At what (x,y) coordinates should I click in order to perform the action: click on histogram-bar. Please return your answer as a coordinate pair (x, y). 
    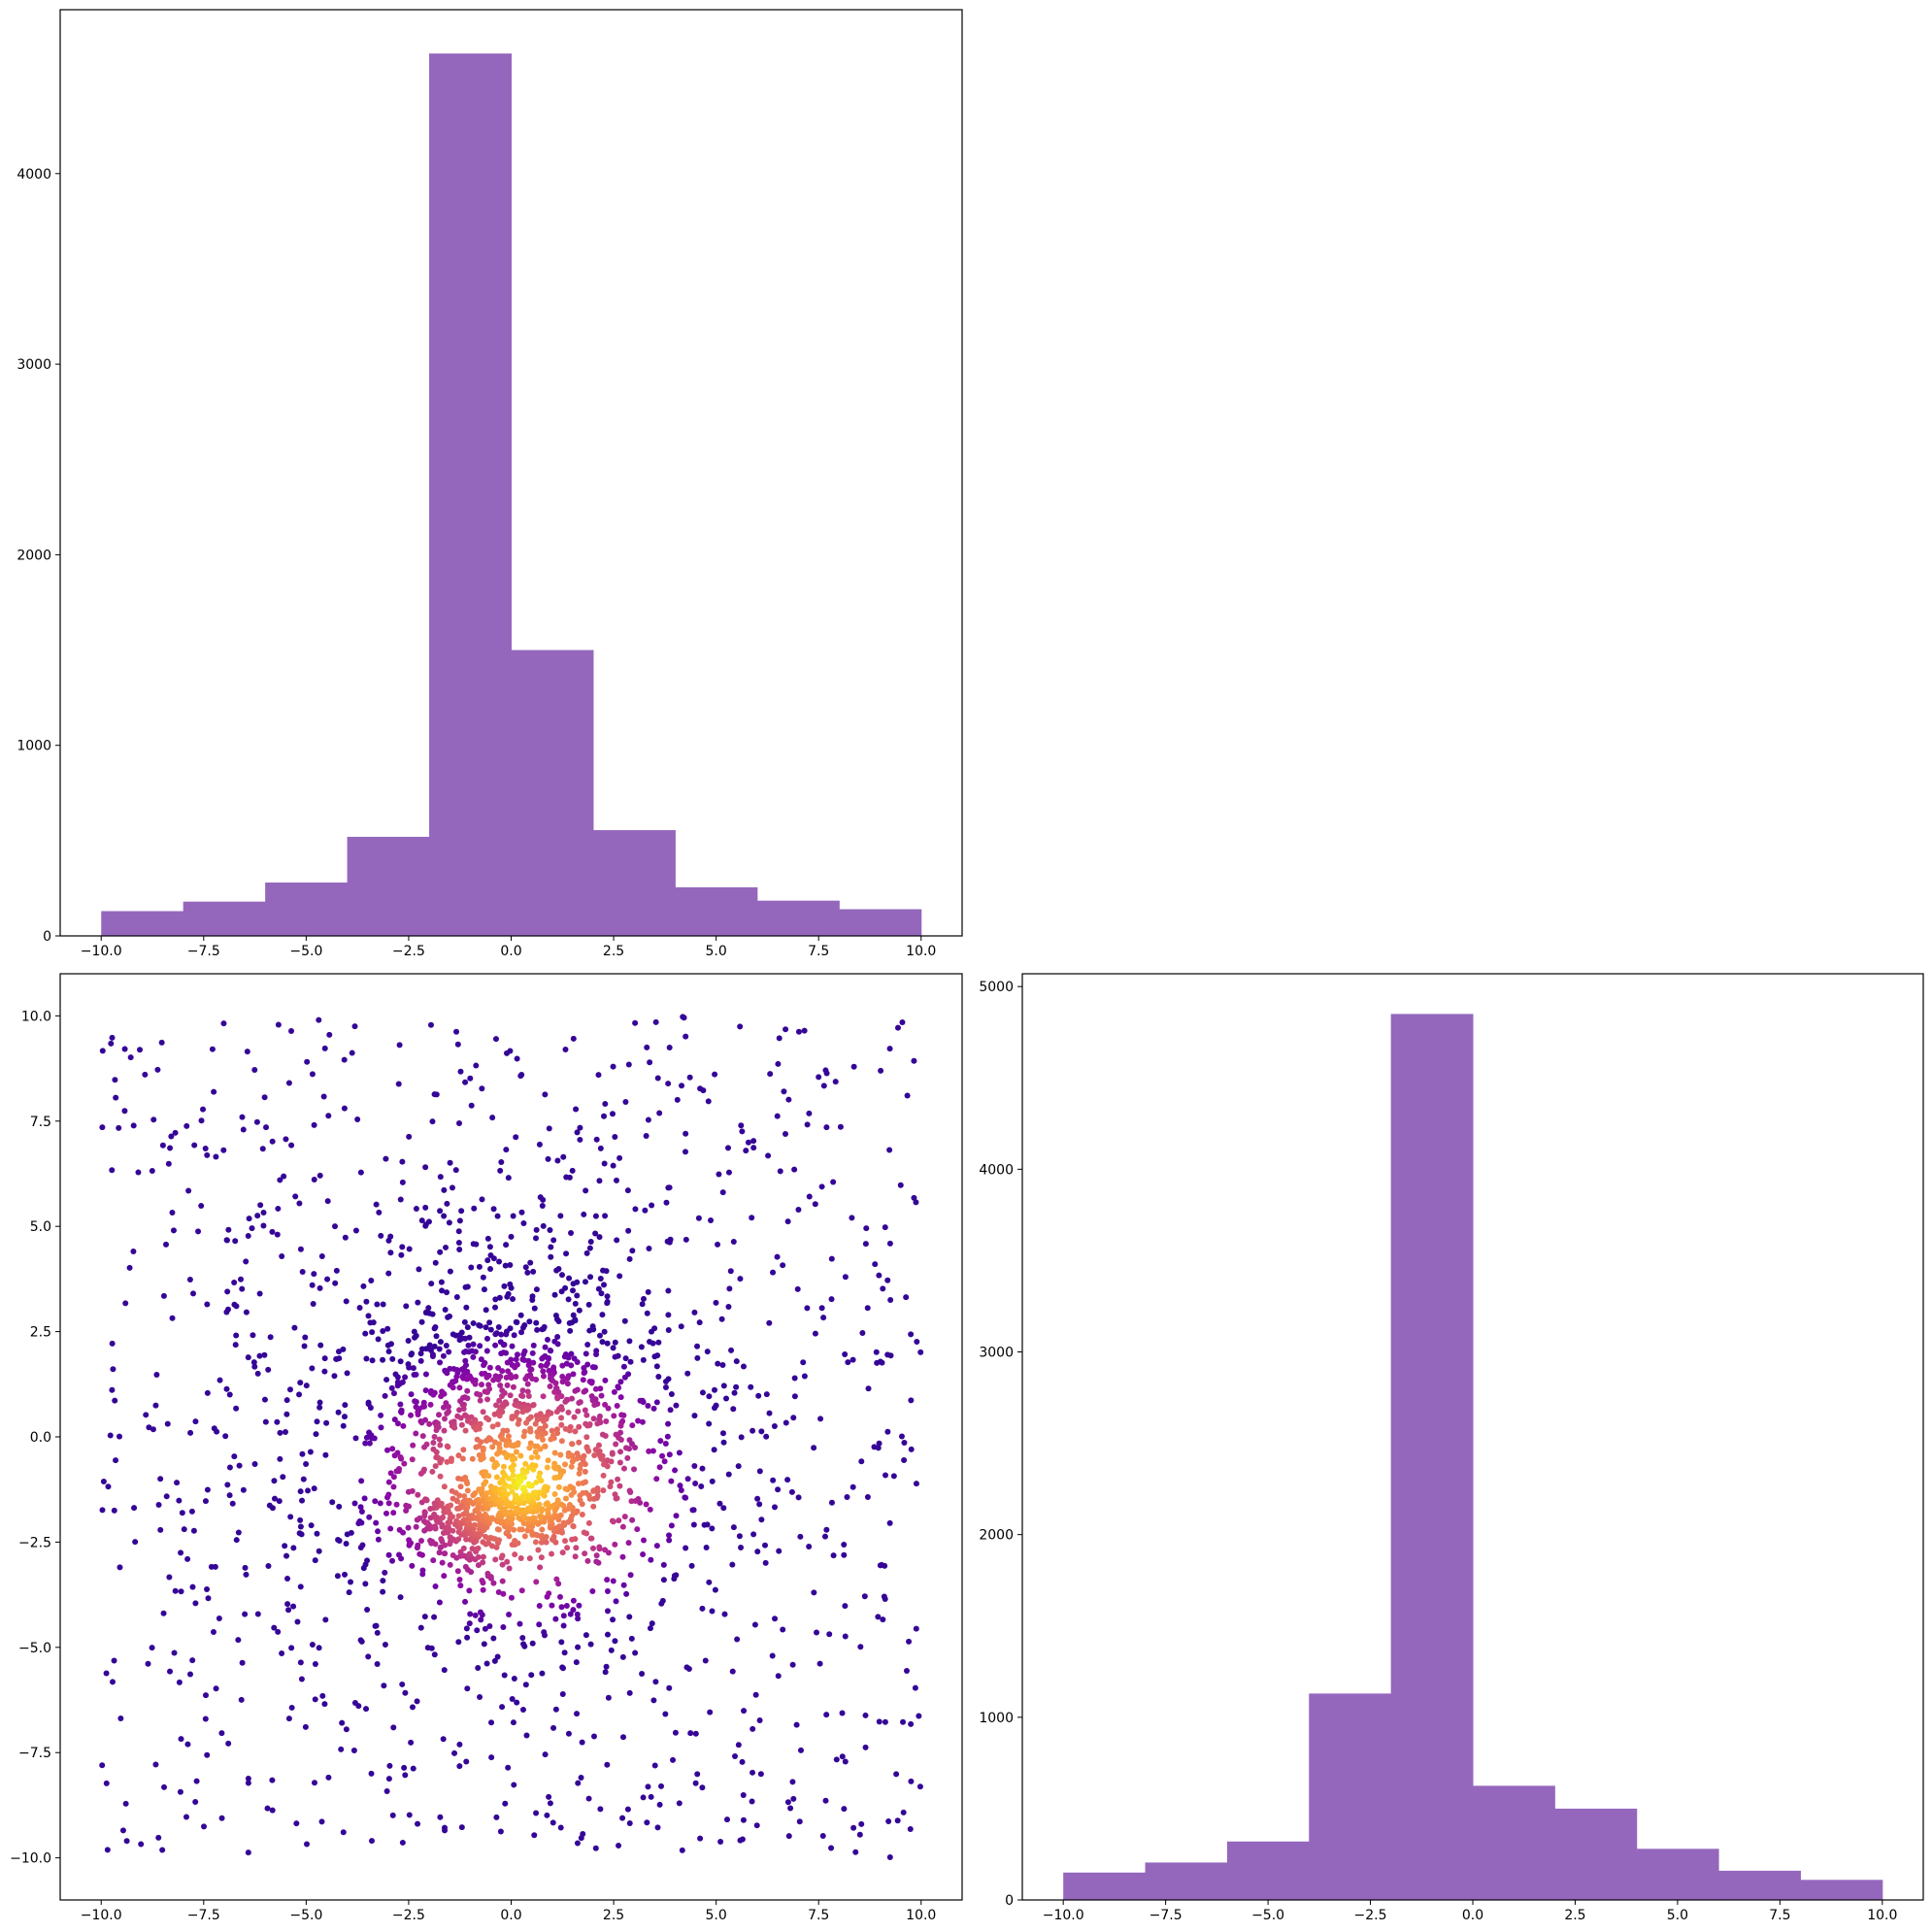
    Looking at the image, I should click on (1350, 1796).